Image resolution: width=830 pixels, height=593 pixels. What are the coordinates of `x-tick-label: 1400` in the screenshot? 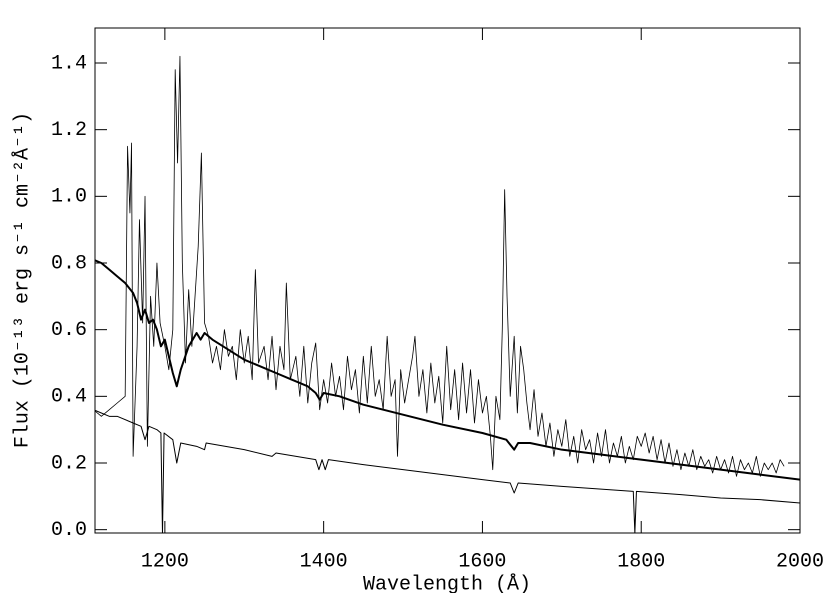 It's located at (324, 561).